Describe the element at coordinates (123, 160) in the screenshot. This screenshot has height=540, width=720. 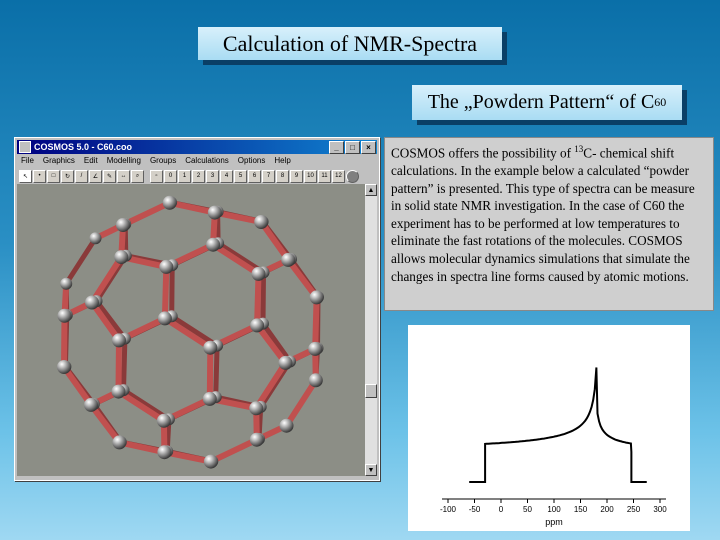
I see `menu-modelling: Modelling` at that location.